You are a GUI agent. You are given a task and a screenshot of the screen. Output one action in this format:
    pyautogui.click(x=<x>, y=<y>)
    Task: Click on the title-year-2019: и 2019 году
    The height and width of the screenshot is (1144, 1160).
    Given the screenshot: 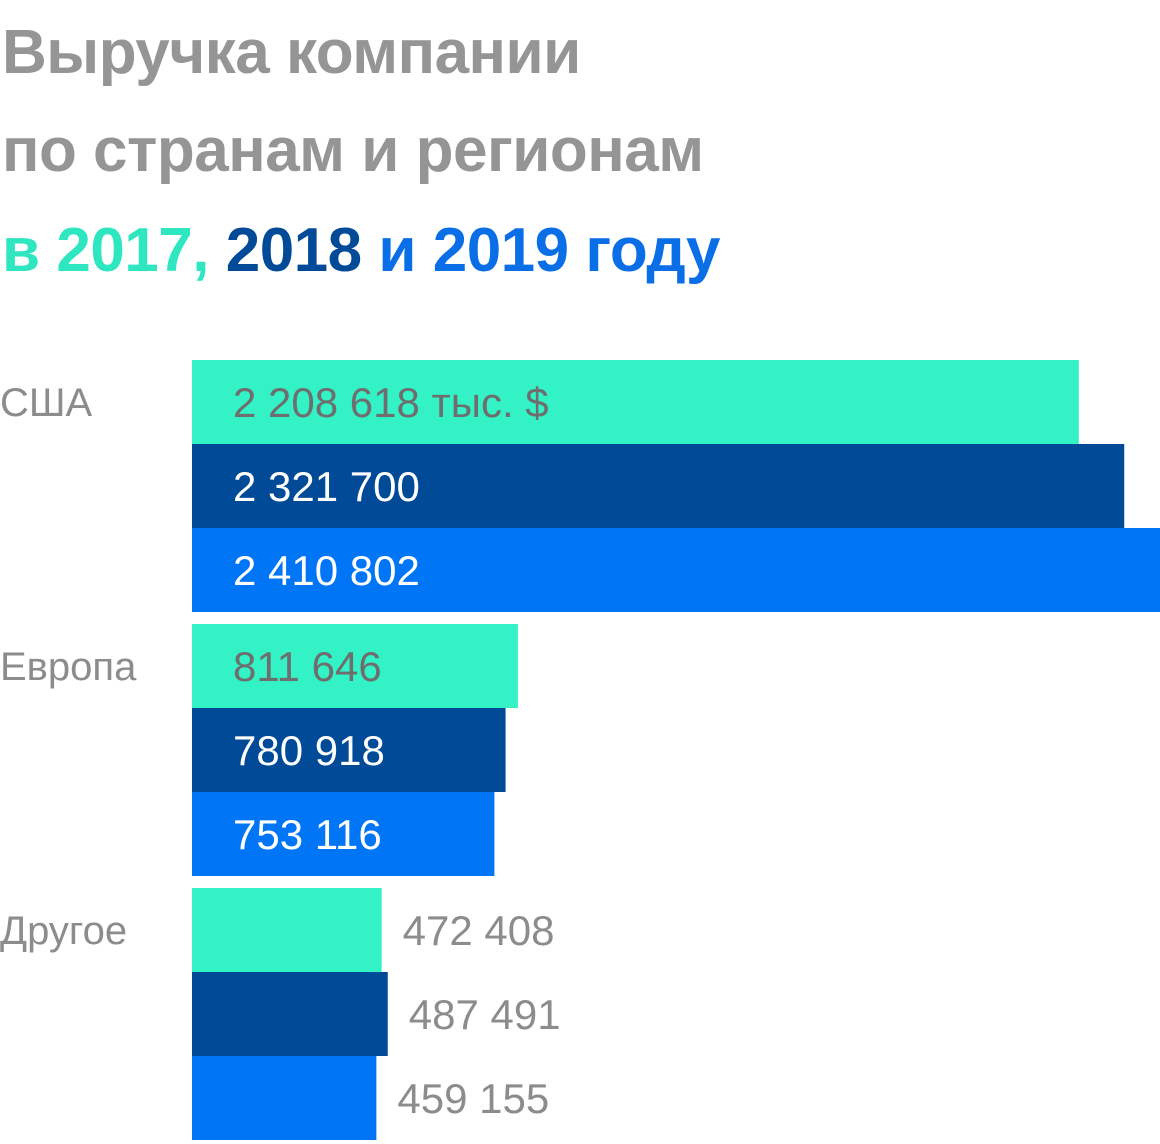 What is the action you would take?
    pyautogui.click(x=549, y=250)
    